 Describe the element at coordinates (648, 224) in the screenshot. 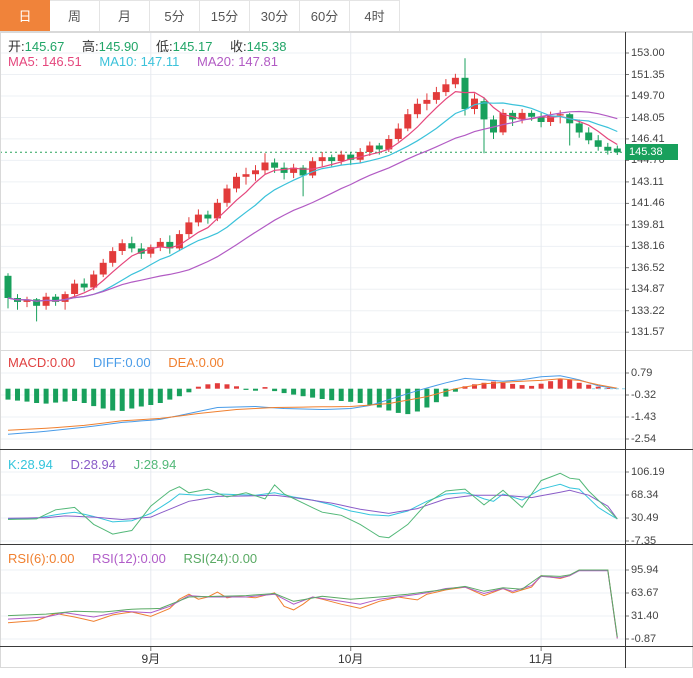

I see `y-axis-label: 139.81` at that location.